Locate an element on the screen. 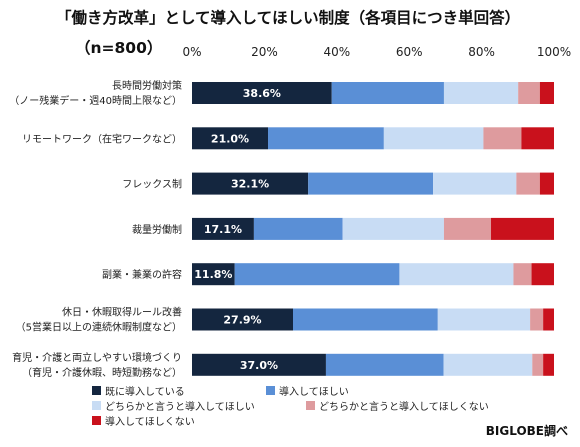 The height and width of the screenshot is (447, 580). legend-label: どちらかと言うと導入してほしい is located at coordinates (180, 407).